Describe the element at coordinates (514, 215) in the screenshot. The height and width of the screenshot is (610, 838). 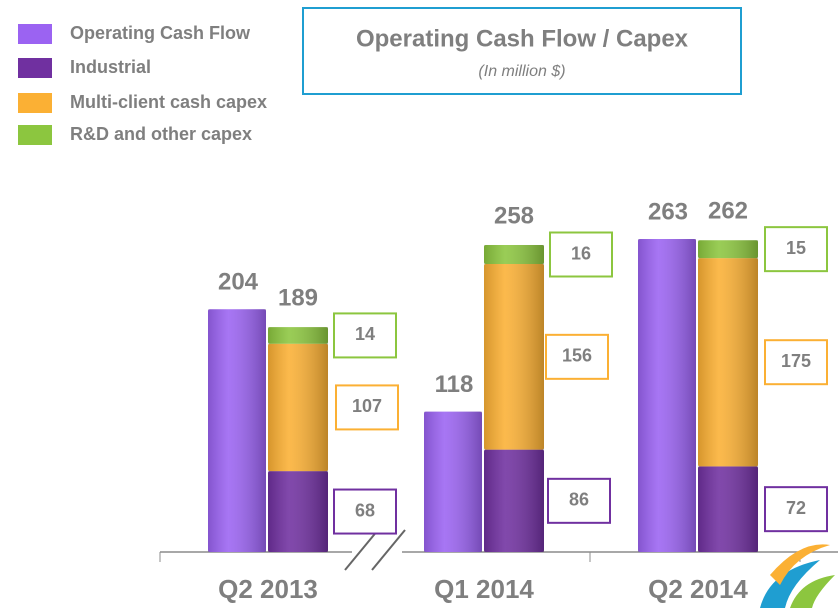
I see `total-label: 258` at that location.